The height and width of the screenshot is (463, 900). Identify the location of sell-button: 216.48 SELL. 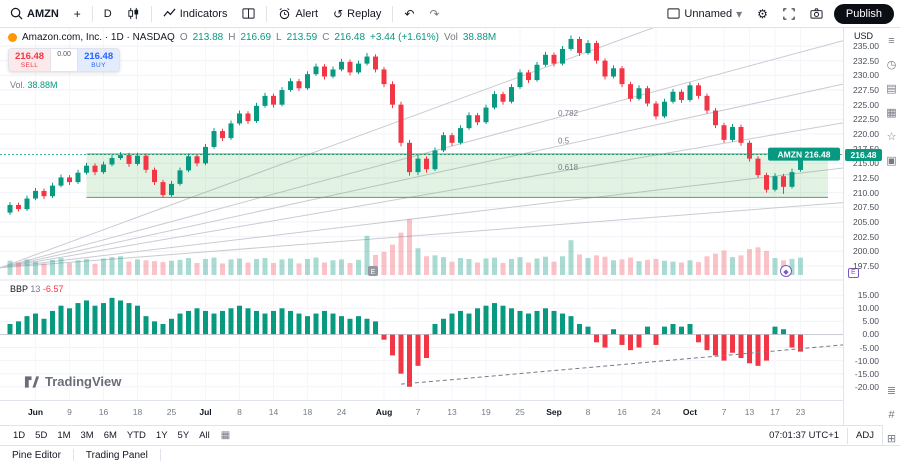
(30, 60).